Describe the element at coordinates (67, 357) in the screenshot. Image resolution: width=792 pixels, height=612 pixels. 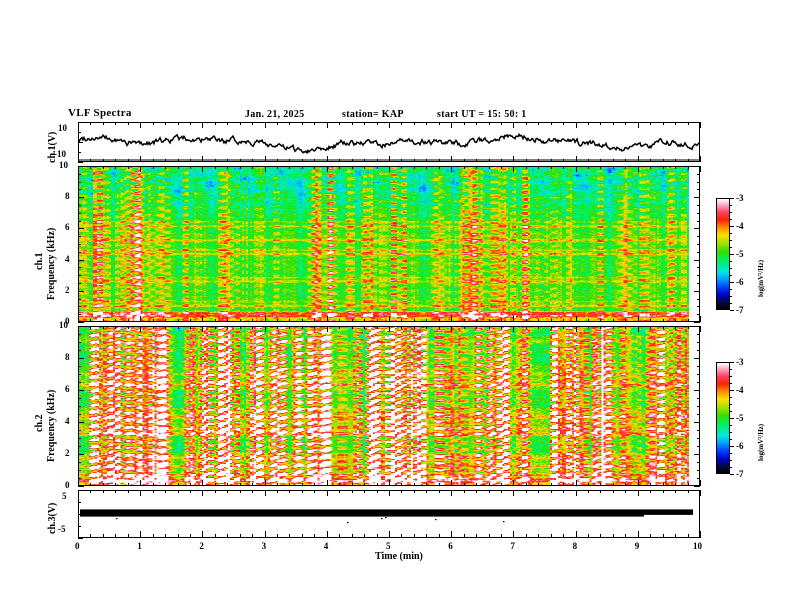
I see `ch2-freq-label: 8` at that location.